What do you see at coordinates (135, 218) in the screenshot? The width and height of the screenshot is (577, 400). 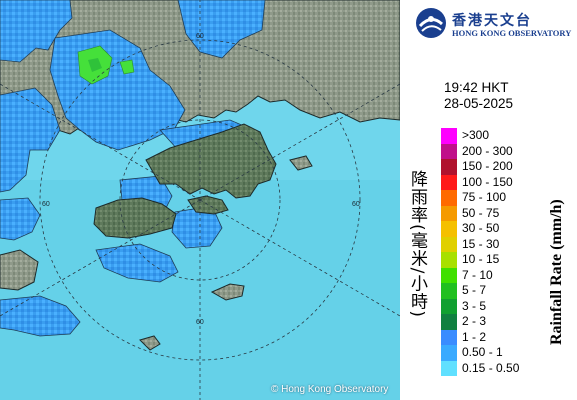 I see `lantau-island` at bounding box center [135, 218].